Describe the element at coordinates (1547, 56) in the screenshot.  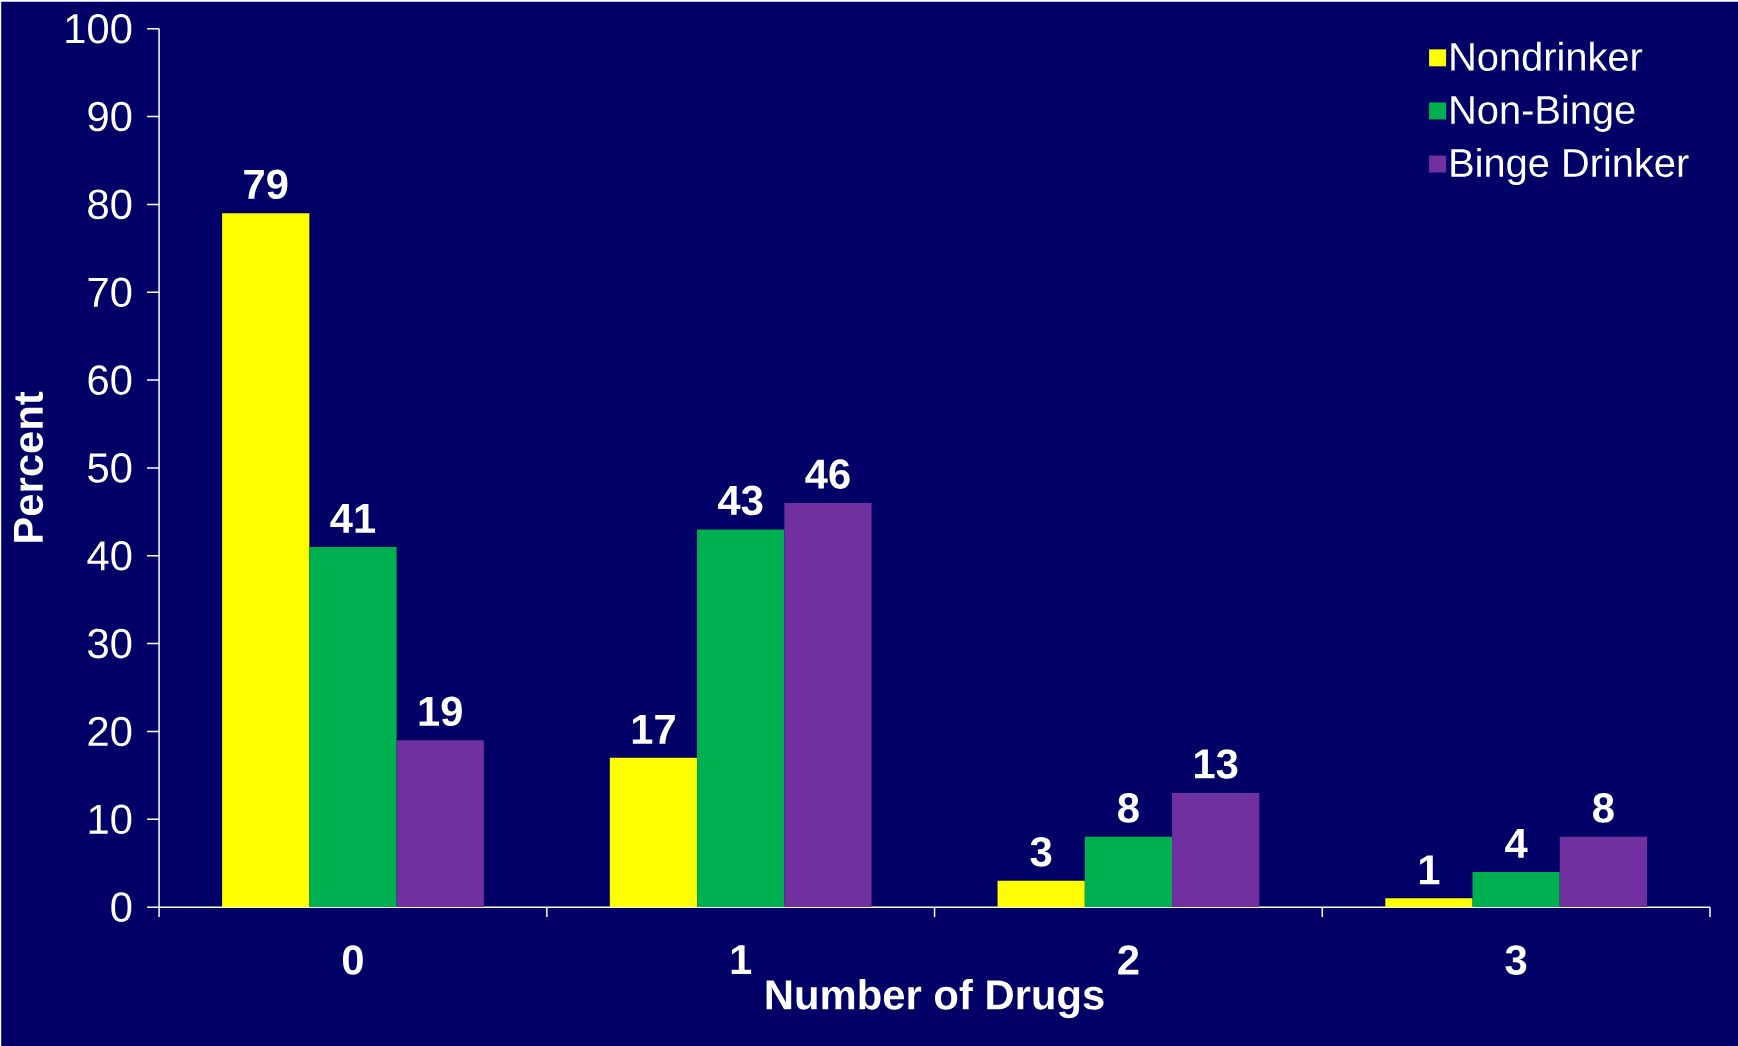
I see `legend-label: Nondrinker` at that location.